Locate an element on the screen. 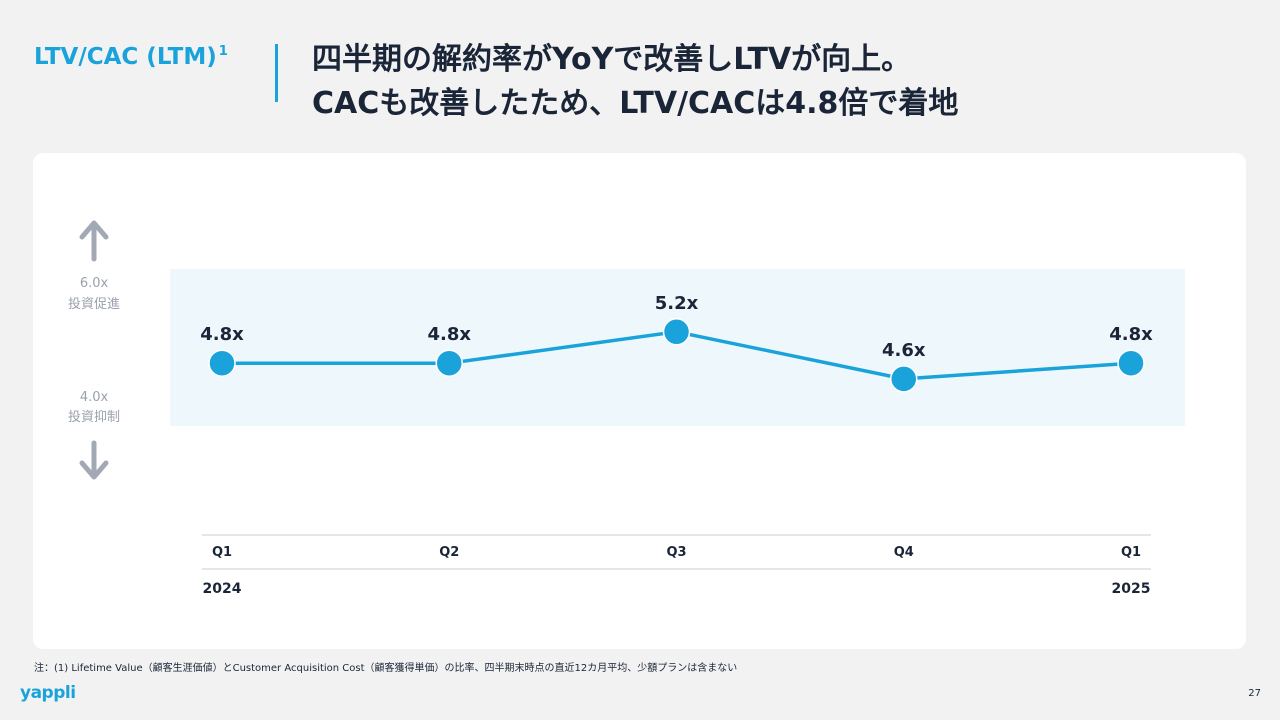 The width and height of the screenshot is (1280, 720). lower-band-value: 4.0x is located at coordinates (94, 397).